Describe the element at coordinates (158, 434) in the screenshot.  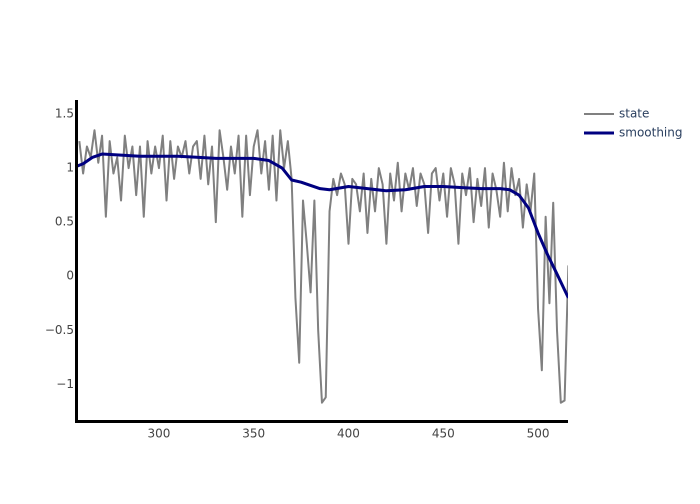
I see `x-tick-label: 300` at that location.